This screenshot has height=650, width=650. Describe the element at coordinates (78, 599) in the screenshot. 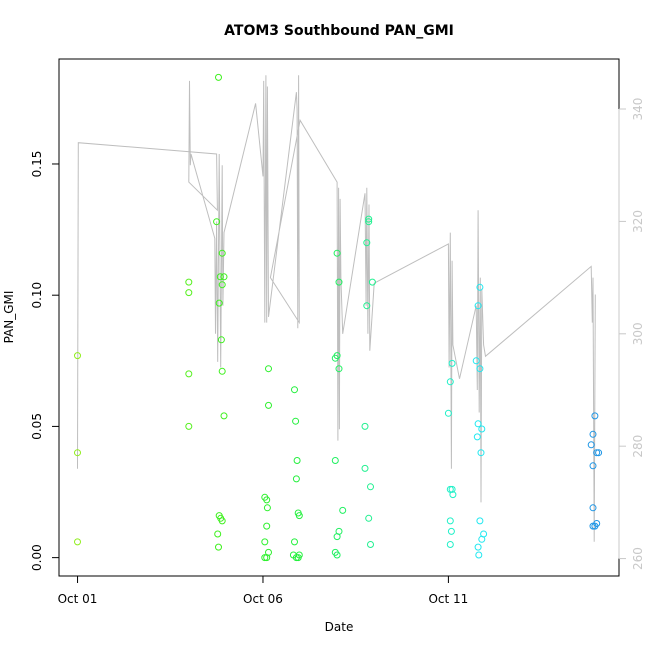

I see `x-tick-label: Oct 01` at that location.